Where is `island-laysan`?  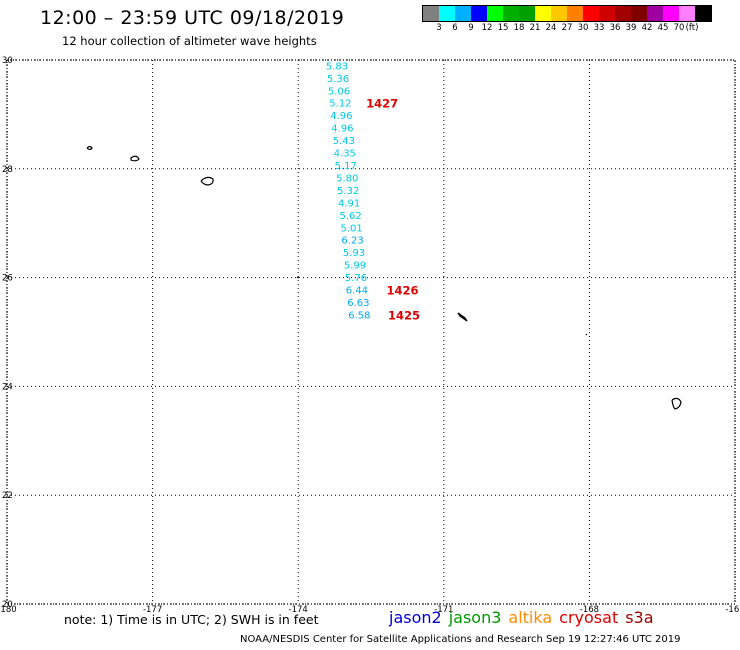 island-laysan is located at coordinates (462, 317).